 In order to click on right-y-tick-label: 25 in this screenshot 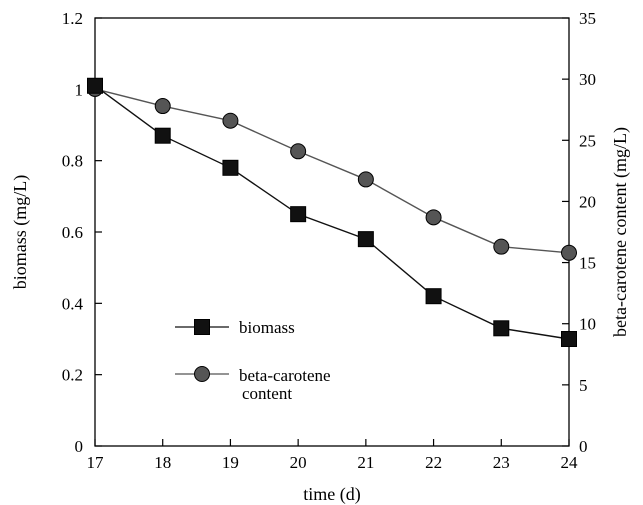, I will do `click(587, 140)`.